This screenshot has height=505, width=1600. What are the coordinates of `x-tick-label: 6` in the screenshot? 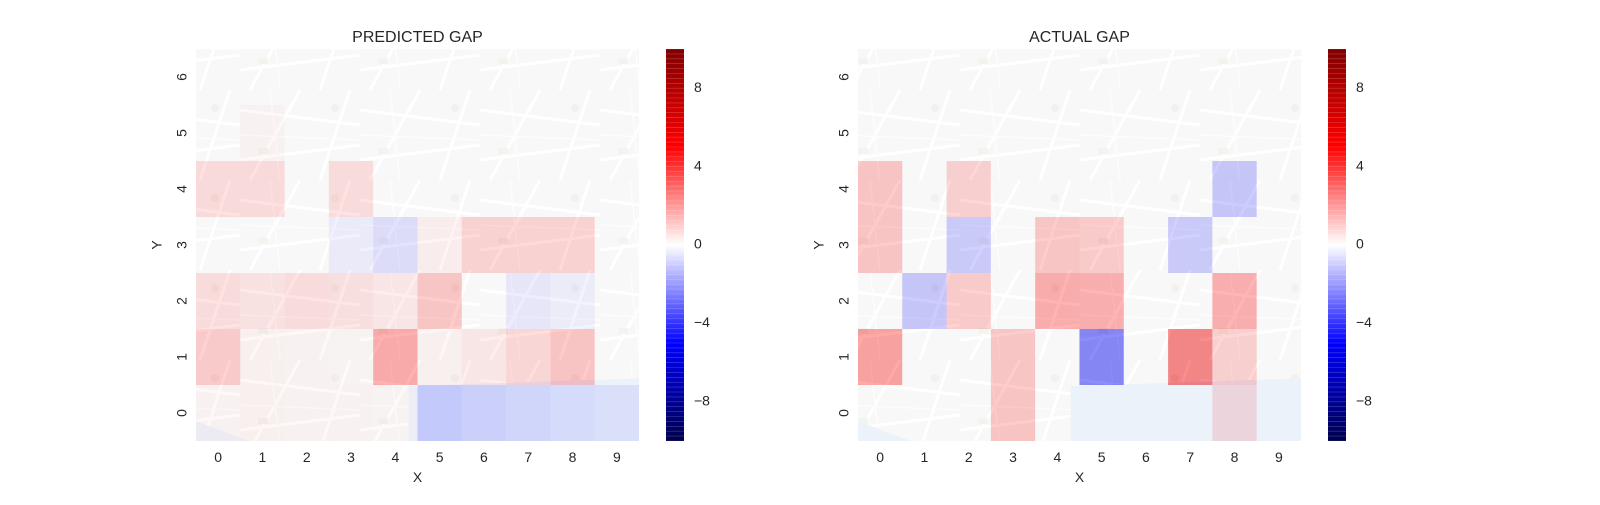 It's located at (484, 457).